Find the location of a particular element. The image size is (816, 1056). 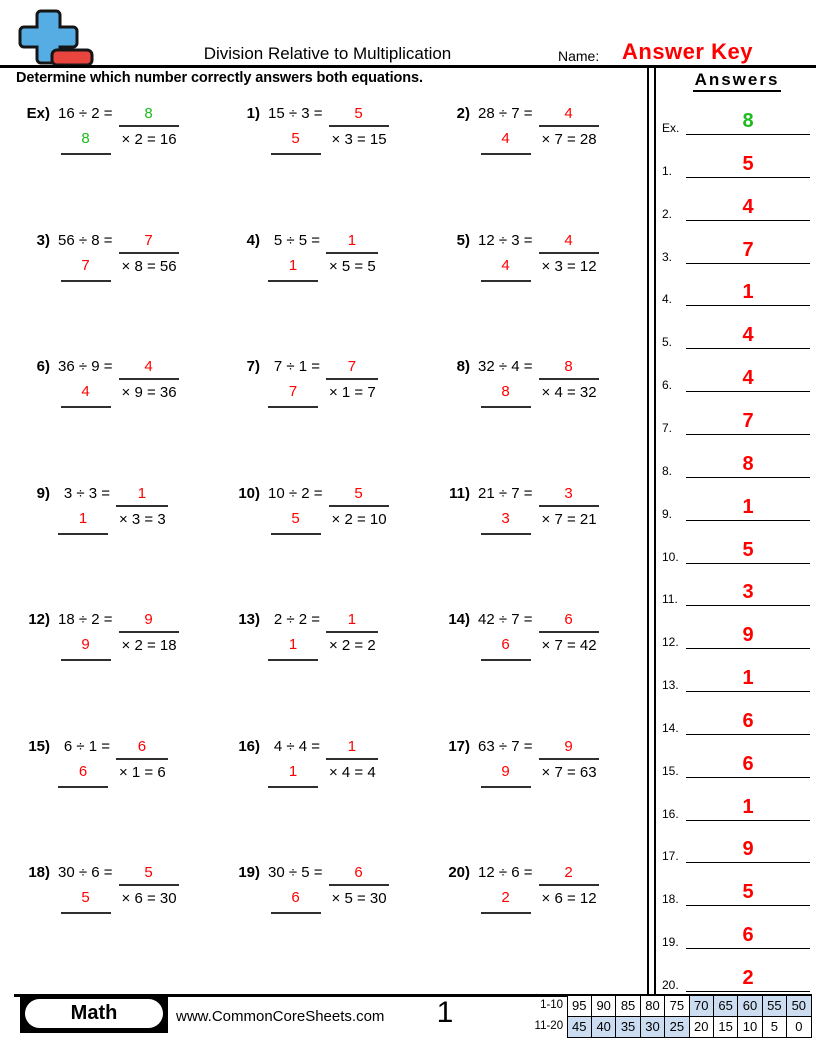

problem-equations: 4 ÷ 4 = 1 1 × 4 = 4 is located at coordinates (323, 762).